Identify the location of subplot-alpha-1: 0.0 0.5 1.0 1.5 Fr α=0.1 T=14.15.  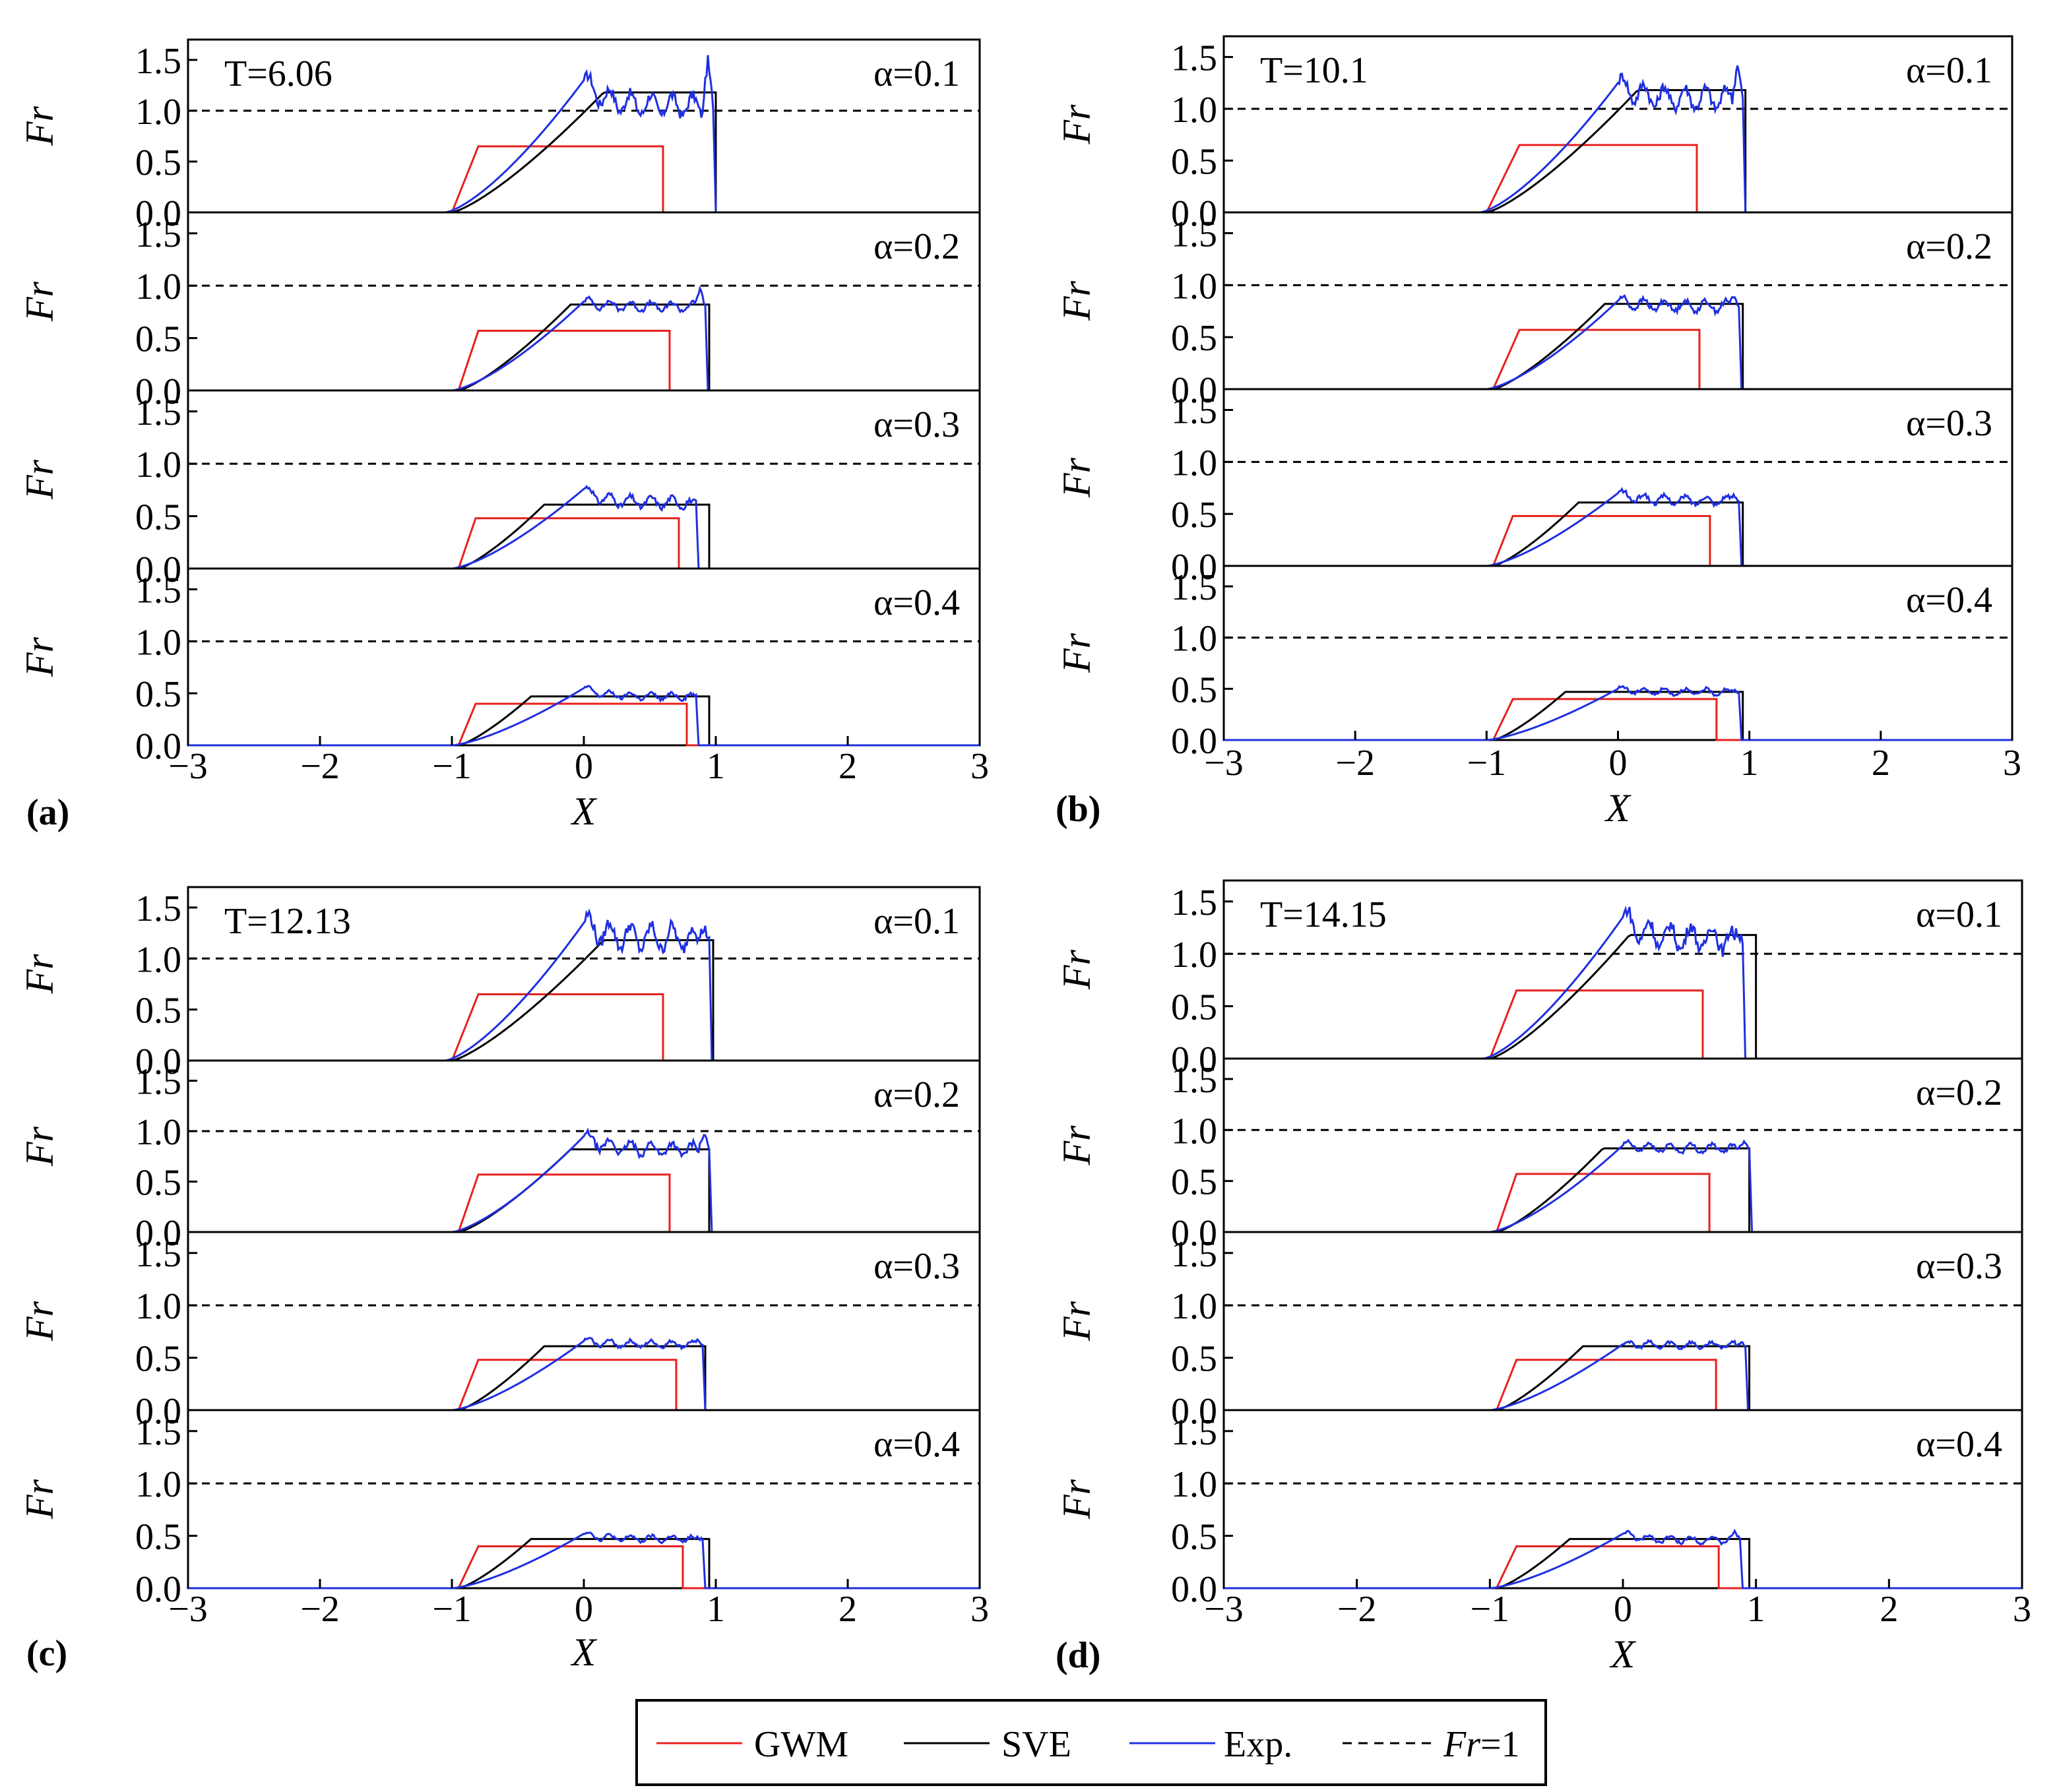
(1539, 979).